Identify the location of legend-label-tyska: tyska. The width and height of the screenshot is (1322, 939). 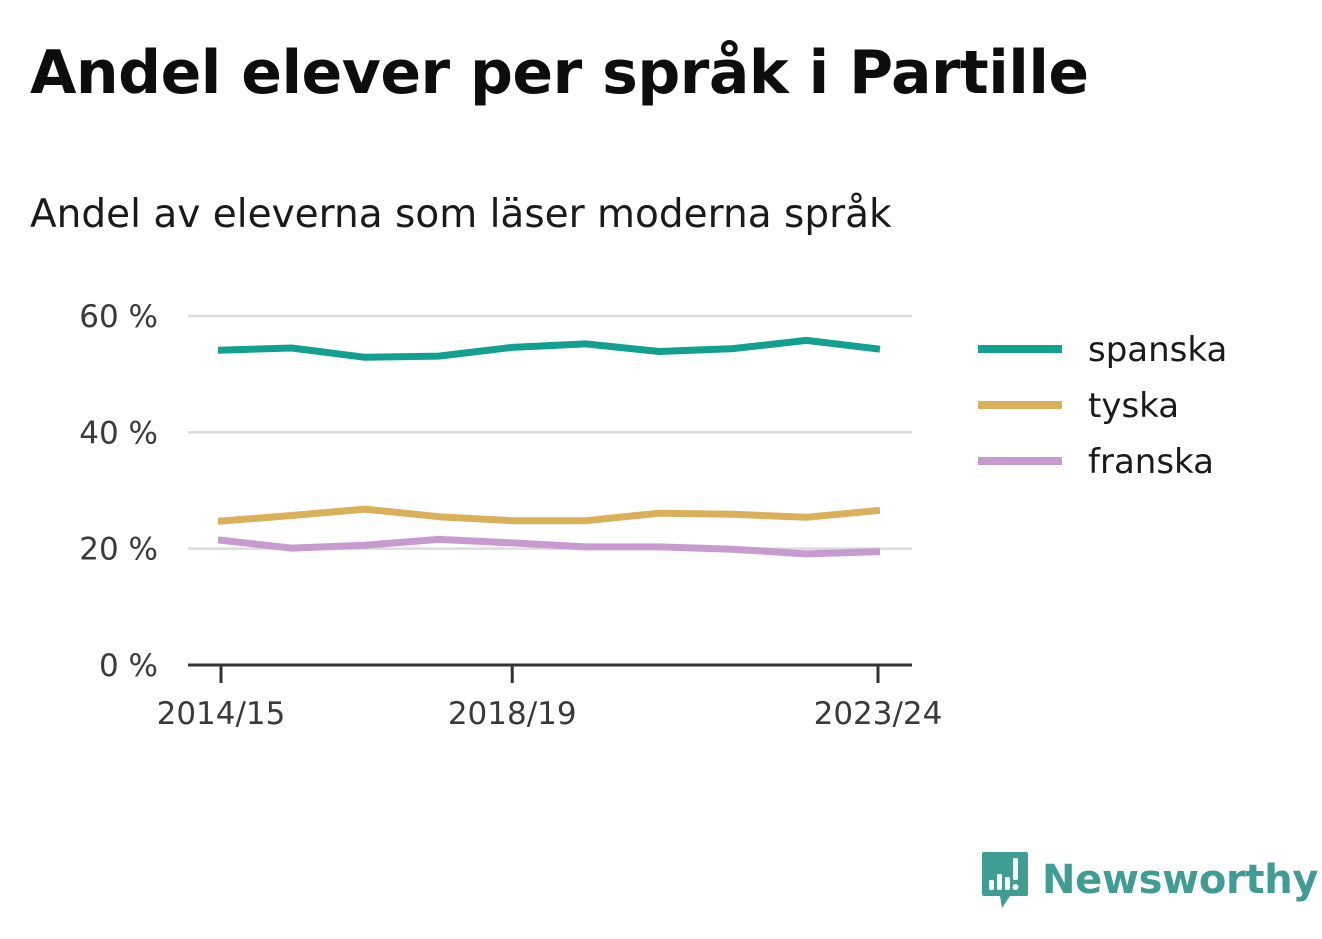
(1133, 406).